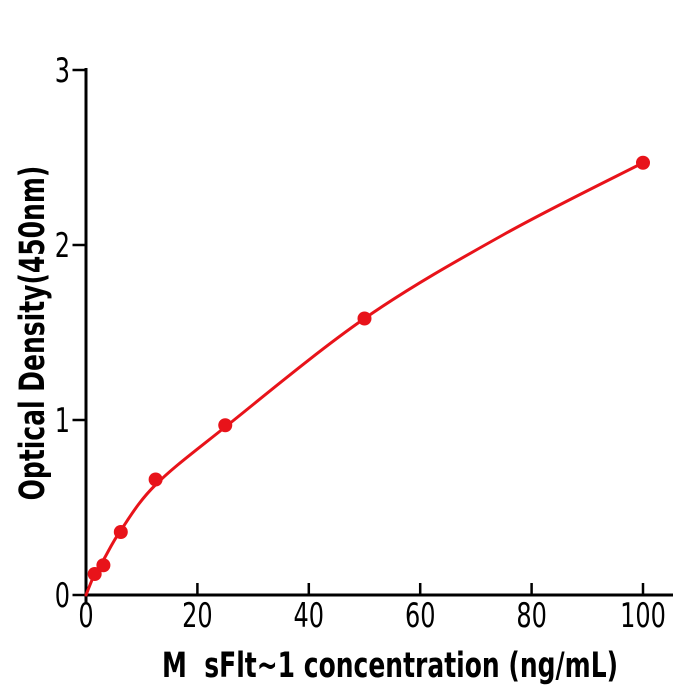 Image resolution: width=700 pixels, height=700 pixels. What do you see at coordinates (85, 615) in the screenshot?
I see `x-tick-label: 0` at bounding box center [85, 615].